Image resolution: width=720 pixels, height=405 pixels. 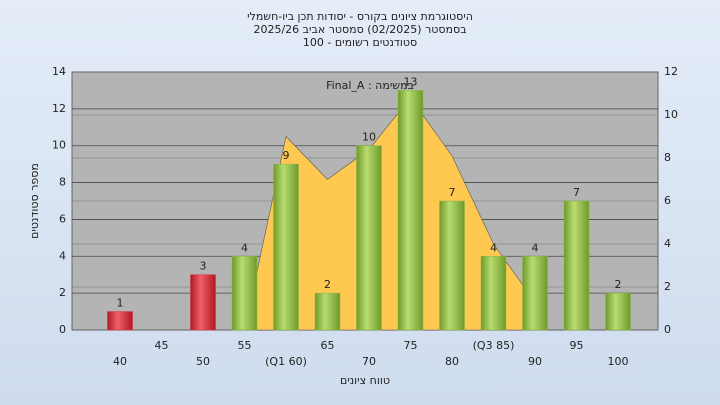 What do you see at coordinates (62, 329) in the screenshot?
I see `y-tick-label: 0` at bounding box center [62, 329].